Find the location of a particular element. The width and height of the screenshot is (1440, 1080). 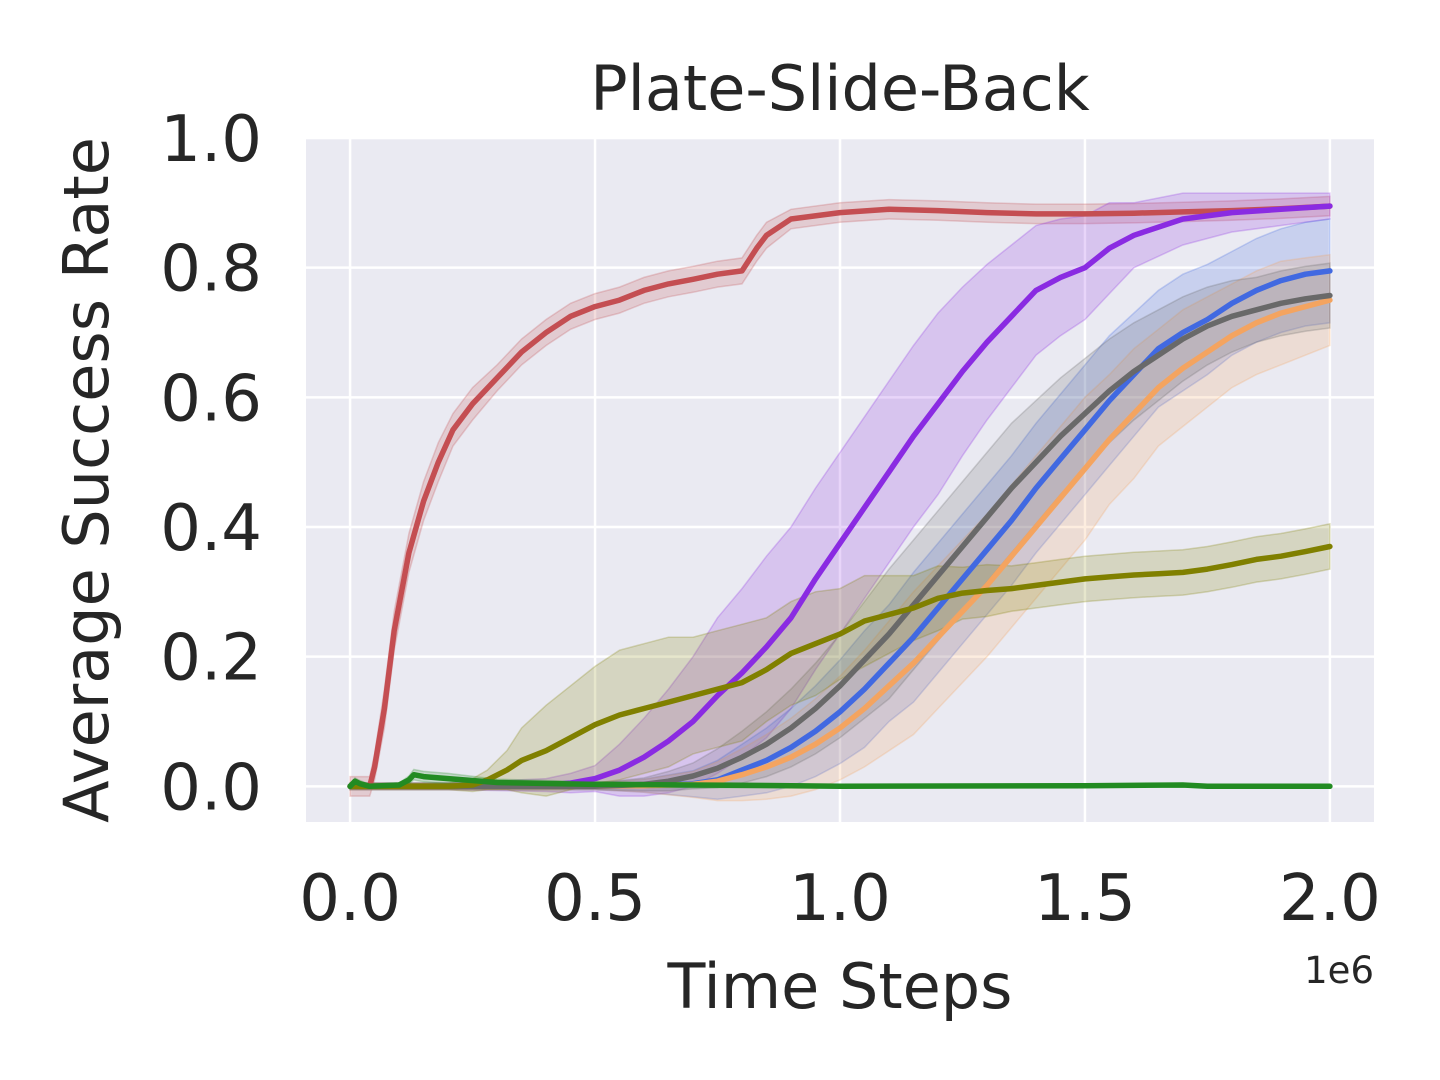

y-tick-label-2: 0.4 is located at coordinates (211, 529).